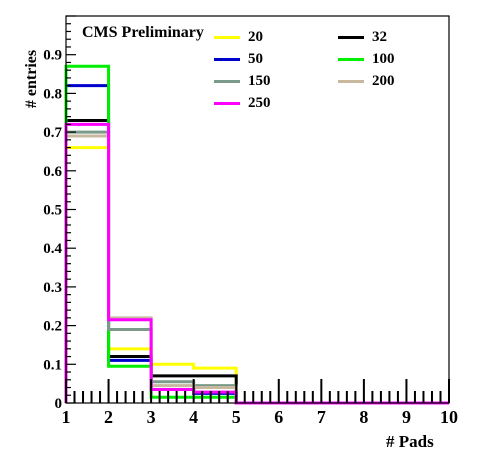  Describe the element at coordinates (255, 58) in the screenshot. I see `legend-label: 50` at that location.